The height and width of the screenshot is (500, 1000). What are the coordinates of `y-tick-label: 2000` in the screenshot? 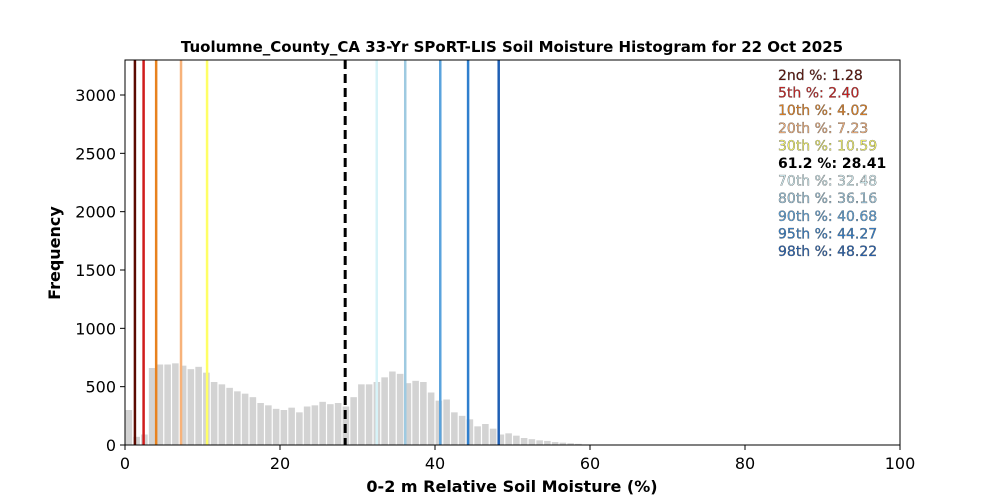 It's located at (95, 212).